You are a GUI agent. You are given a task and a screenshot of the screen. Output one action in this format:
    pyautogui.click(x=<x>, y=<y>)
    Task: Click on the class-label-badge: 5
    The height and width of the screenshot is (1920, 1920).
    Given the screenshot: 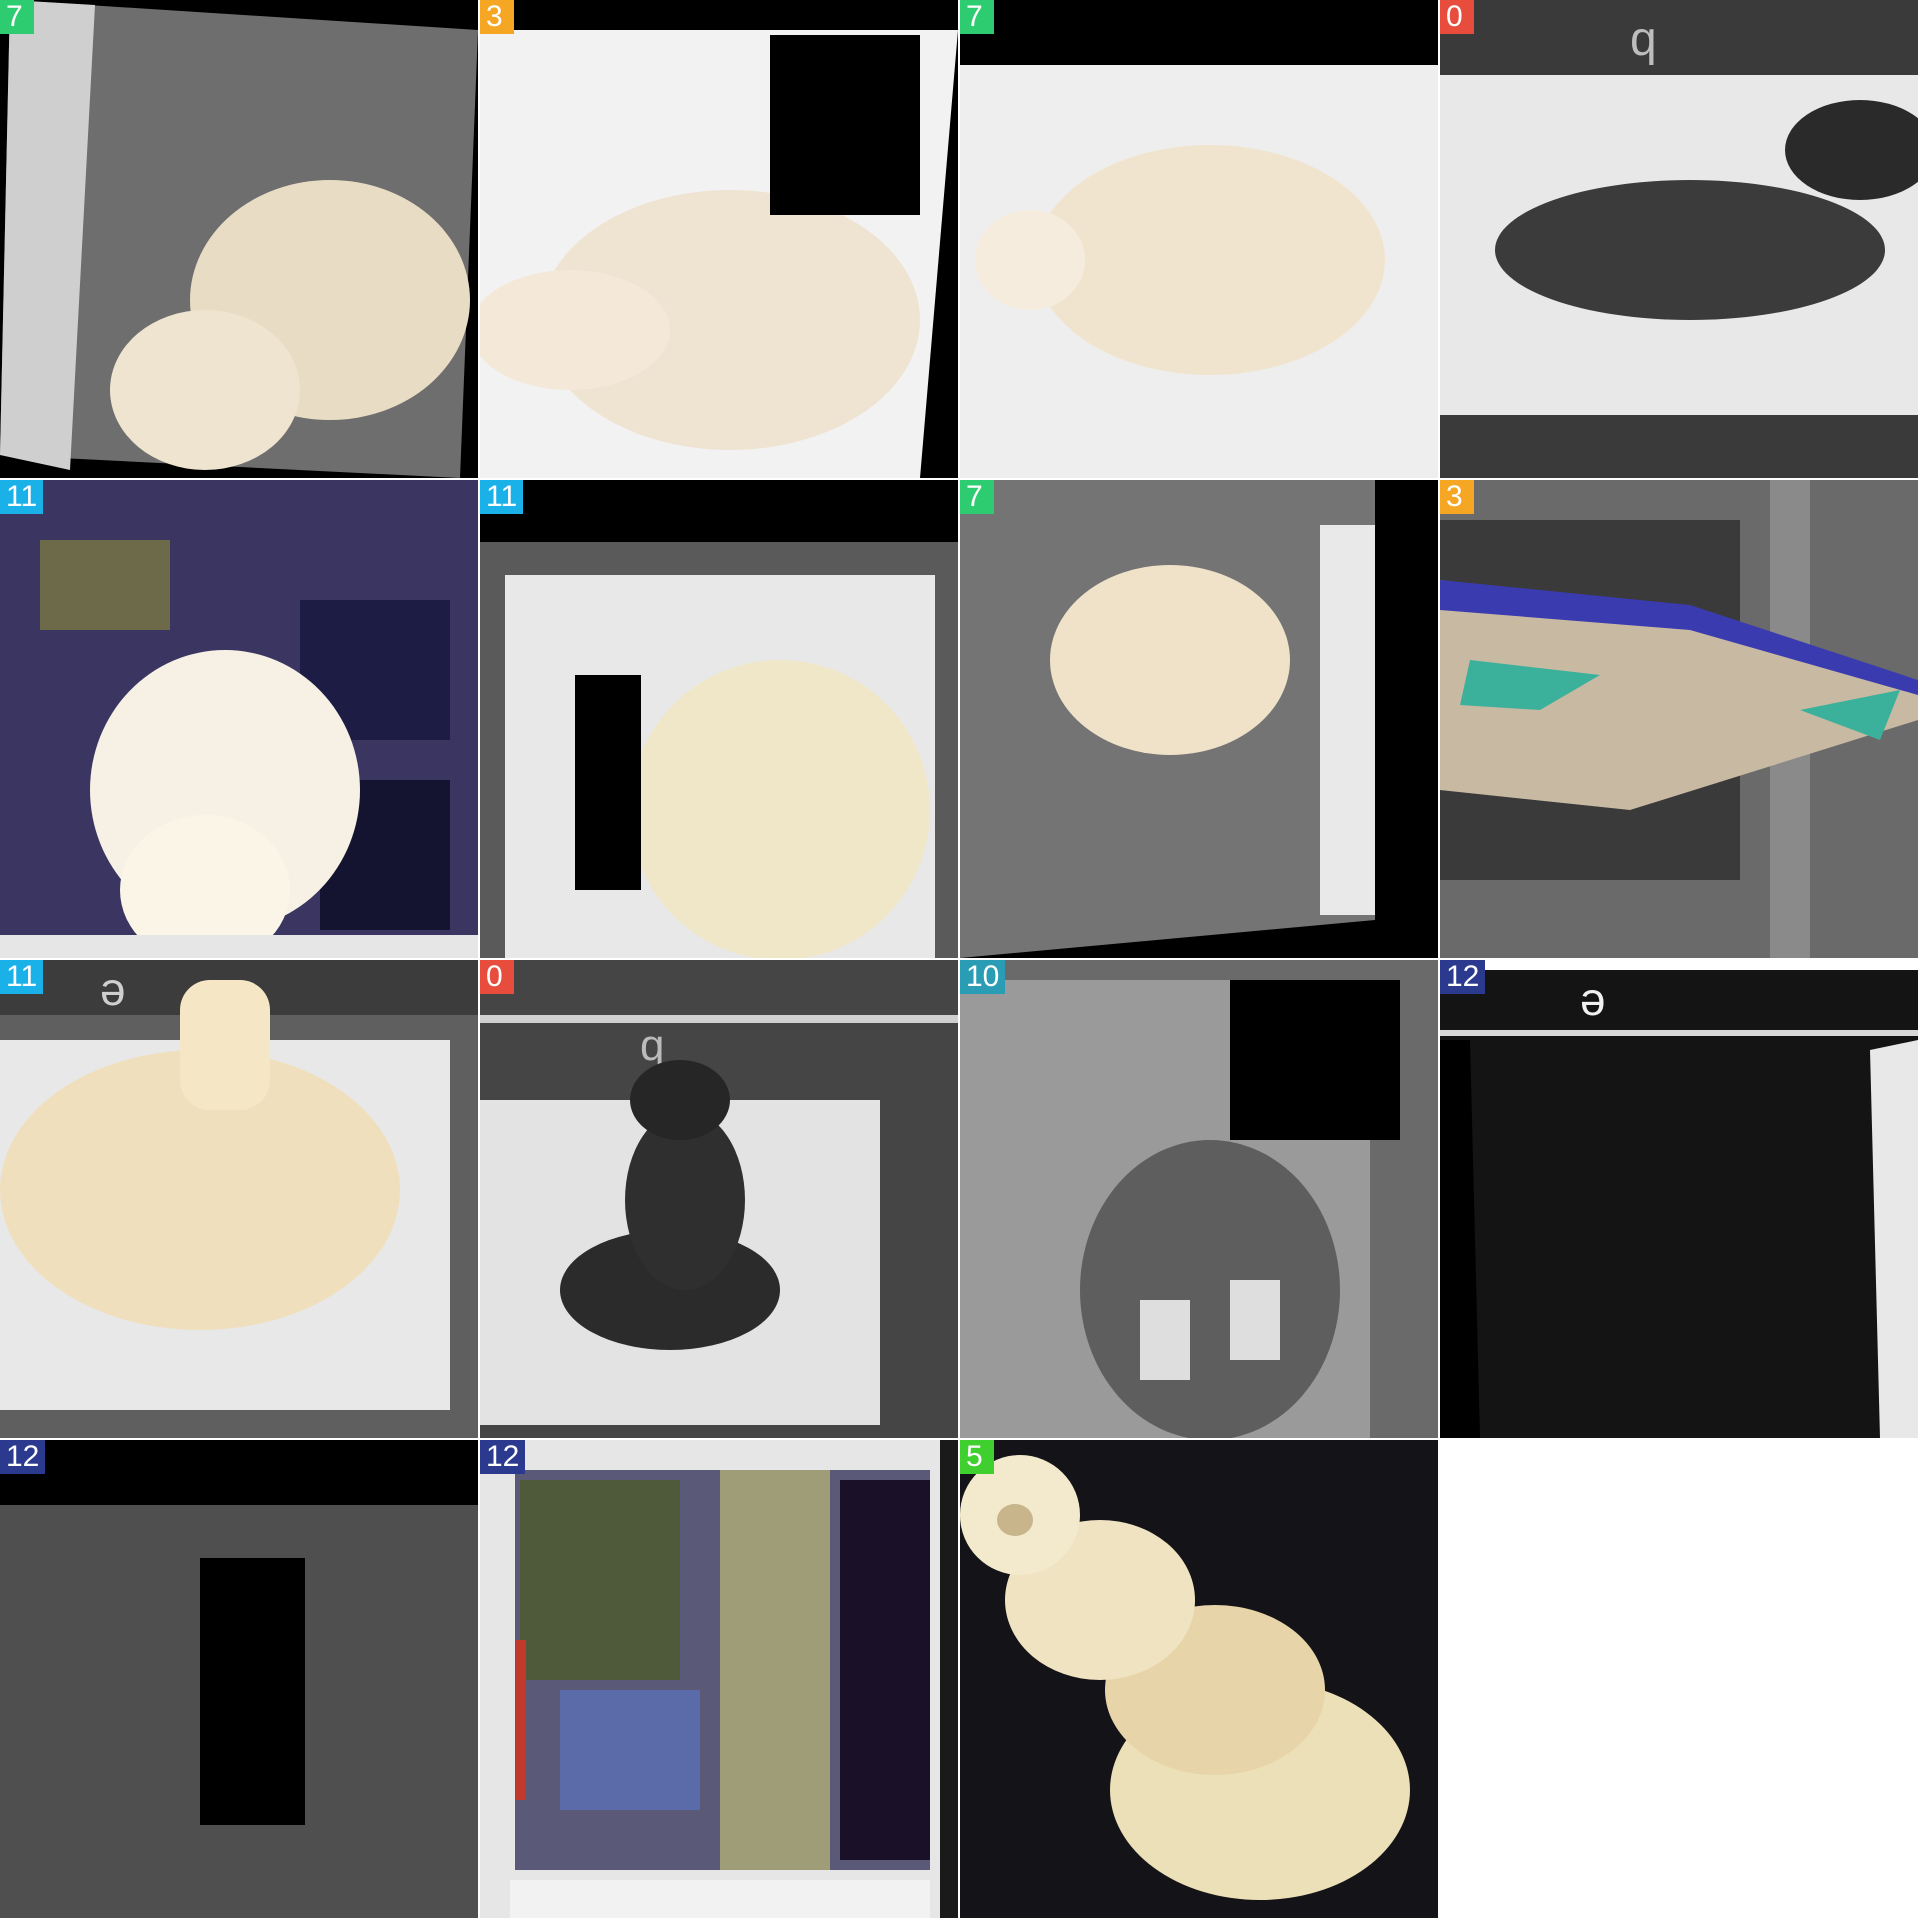 What is the action you would take?
    pyautogui.click(x=977, y=1457)
    